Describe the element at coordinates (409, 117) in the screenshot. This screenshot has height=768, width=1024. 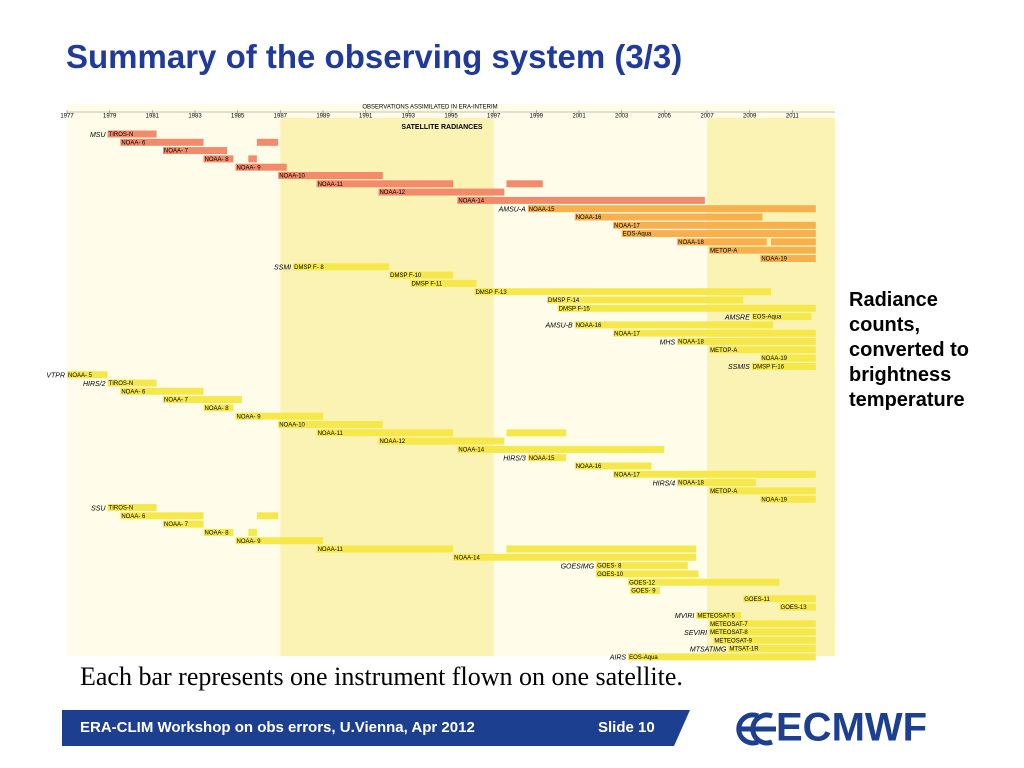
I see `x-tick-label: 1993` at that location.